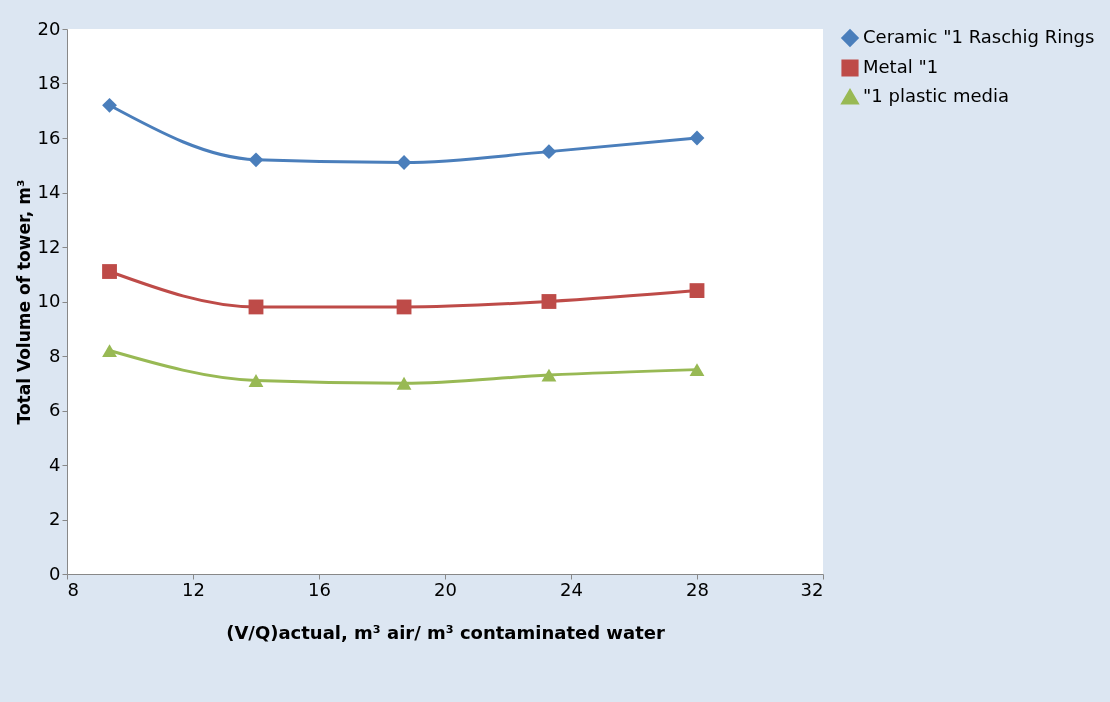 This screenshot has width=1110, height=702. What do you see at coordinates (55, 464) in the screenshot?
I see `y-tick-label: 4` at bounding box center [55, 464].